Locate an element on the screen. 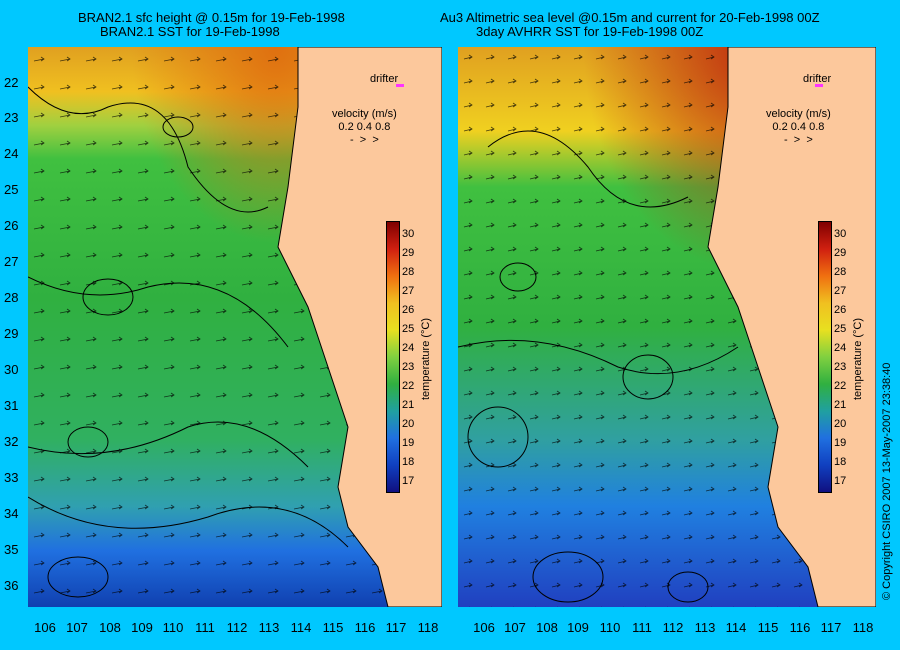 Image resolution: width=900 pixels, height=650 pixels. lat-label: 34 is located at coordinates (11, 513).